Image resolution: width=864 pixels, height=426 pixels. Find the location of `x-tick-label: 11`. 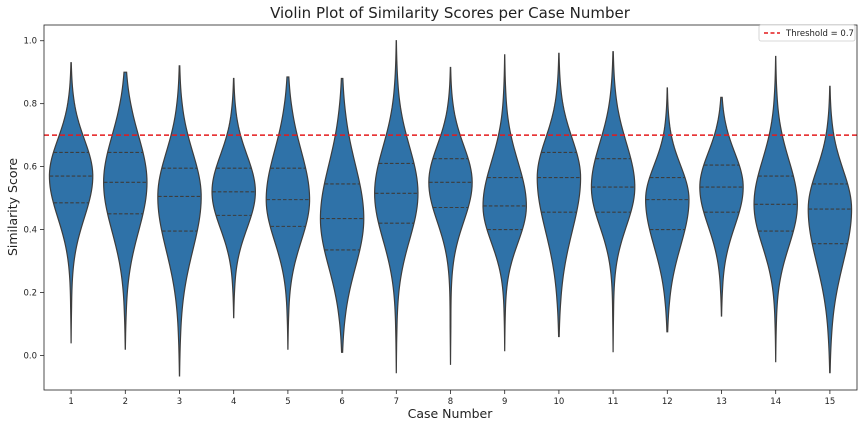

x-tick-label: 11 is located at coordinates (613, 402).